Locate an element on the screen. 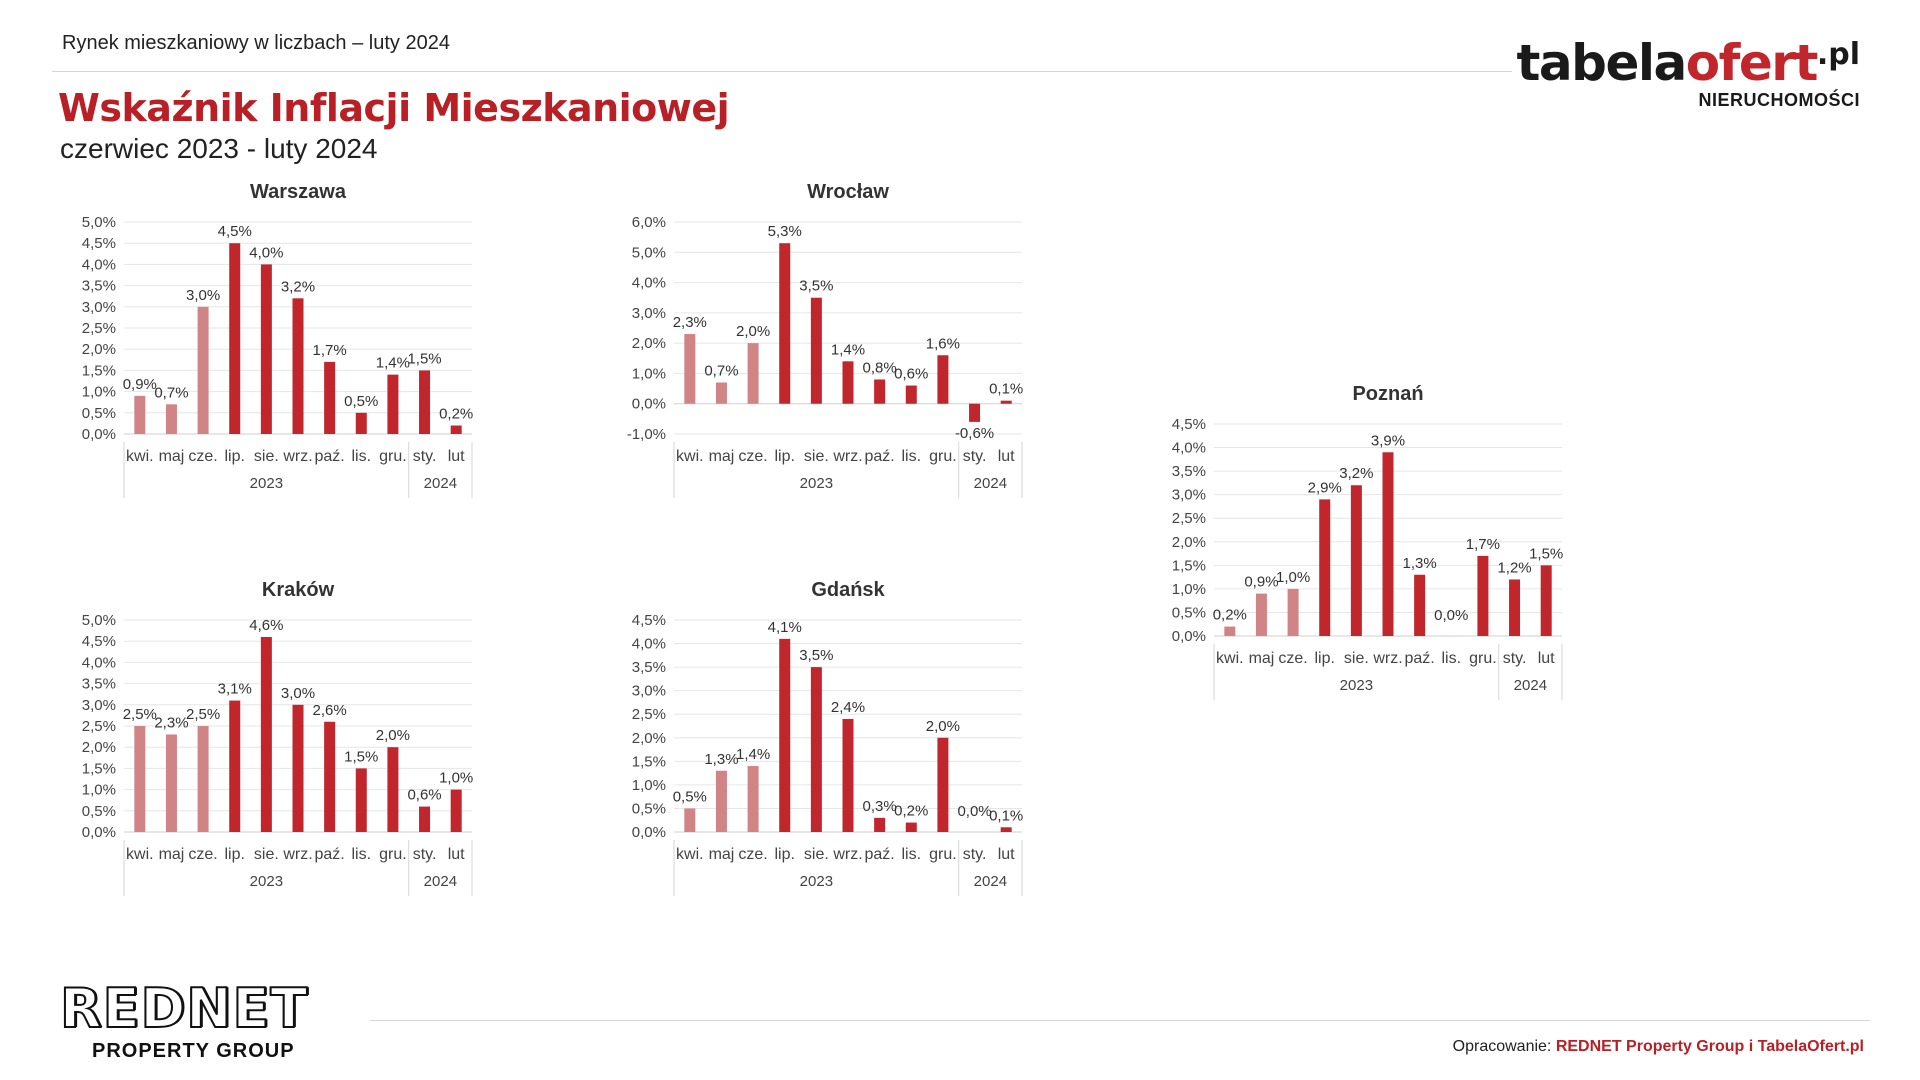  y-tick-label: 4,5% is located at coordinates (649, 620).